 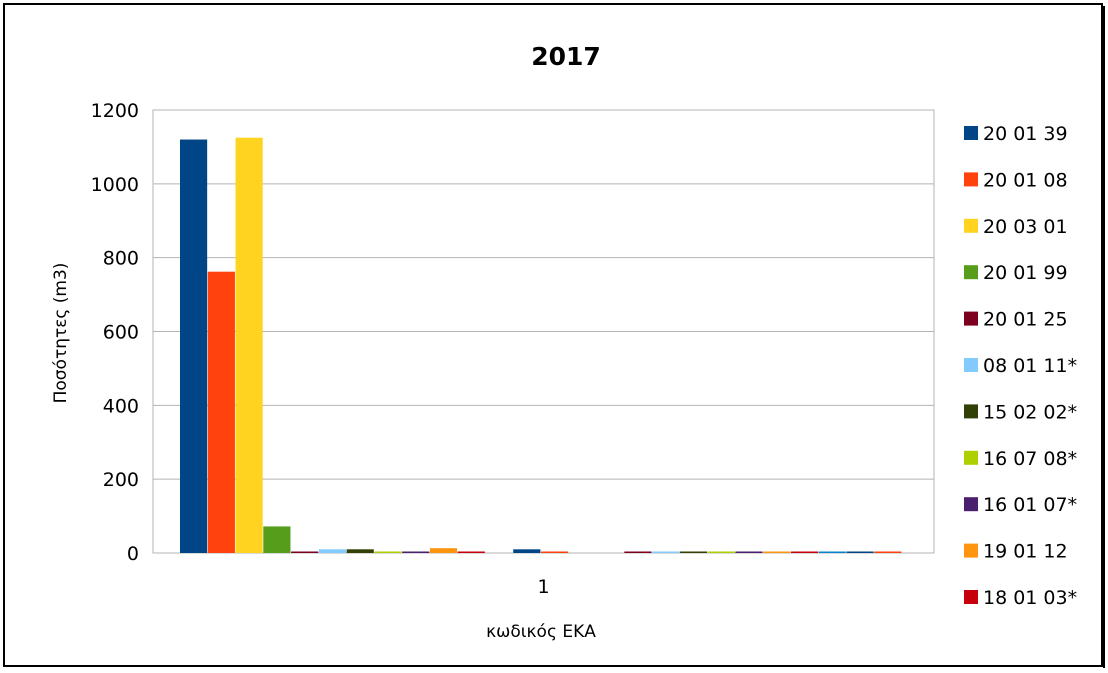 I want to click on legend-label: 08 01 11*, so click(x=1030, y=366).